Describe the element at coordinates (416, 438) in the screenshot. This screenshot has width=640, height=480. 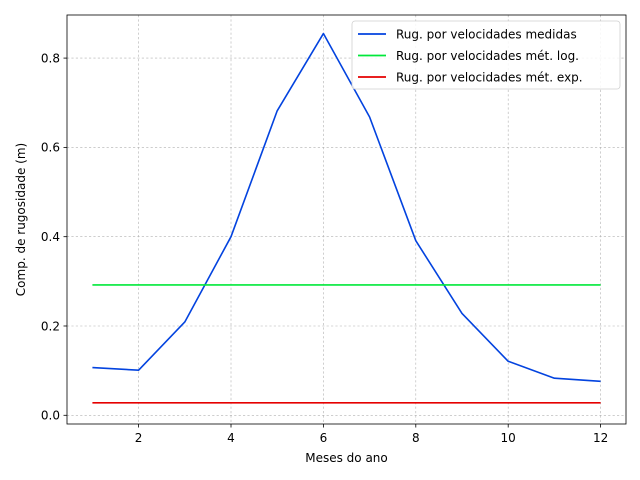
I see `x-tick-label: 8` at that location.